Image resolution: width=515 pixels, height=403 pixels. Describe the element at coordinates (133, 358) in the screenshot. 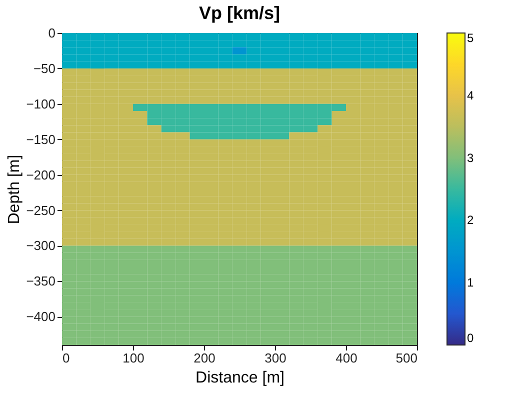

I see `x-tick-label: 100` at that location.